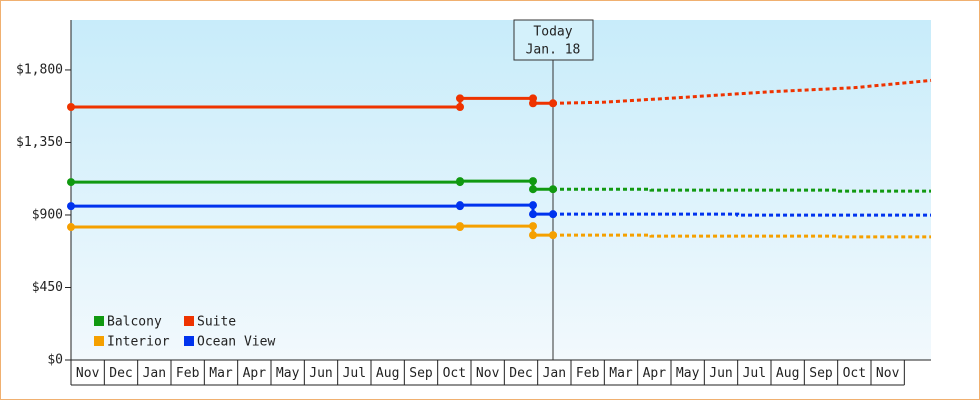 Image resolution: width=980 pixels, height=400 pixels. I want to click on y-tick-label: $450, so click(47, 287).